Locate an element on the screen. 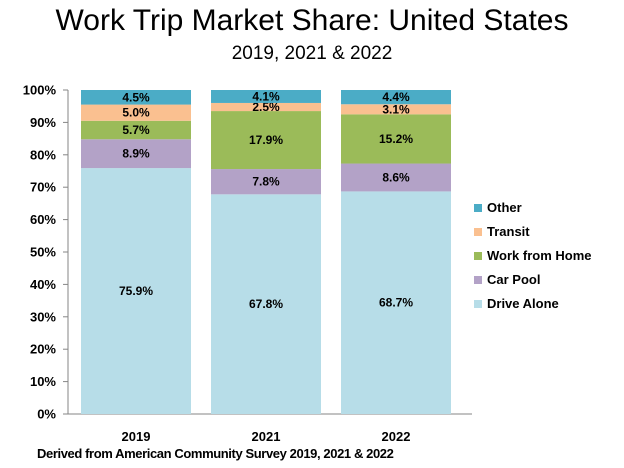 The width and height of the screenshot is (624, 468). data-label: 5.0% is located at coordinates (136, 113).